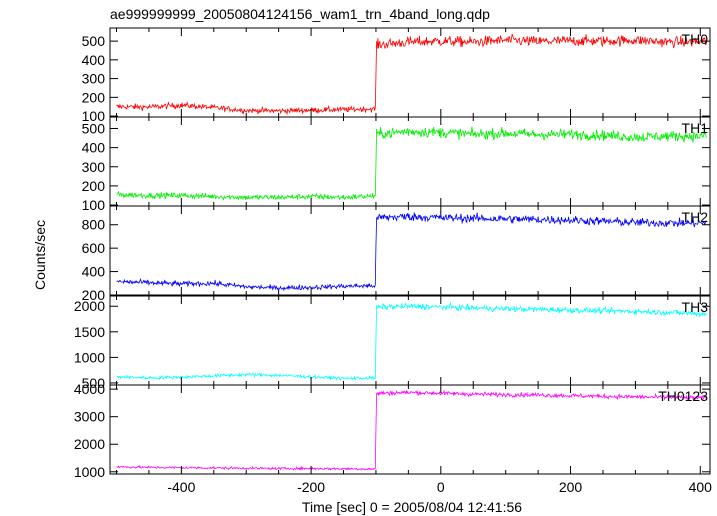 The height and width of the screenshot is (516, 717). I want to click on series-line-th0123, so click(412, 430).